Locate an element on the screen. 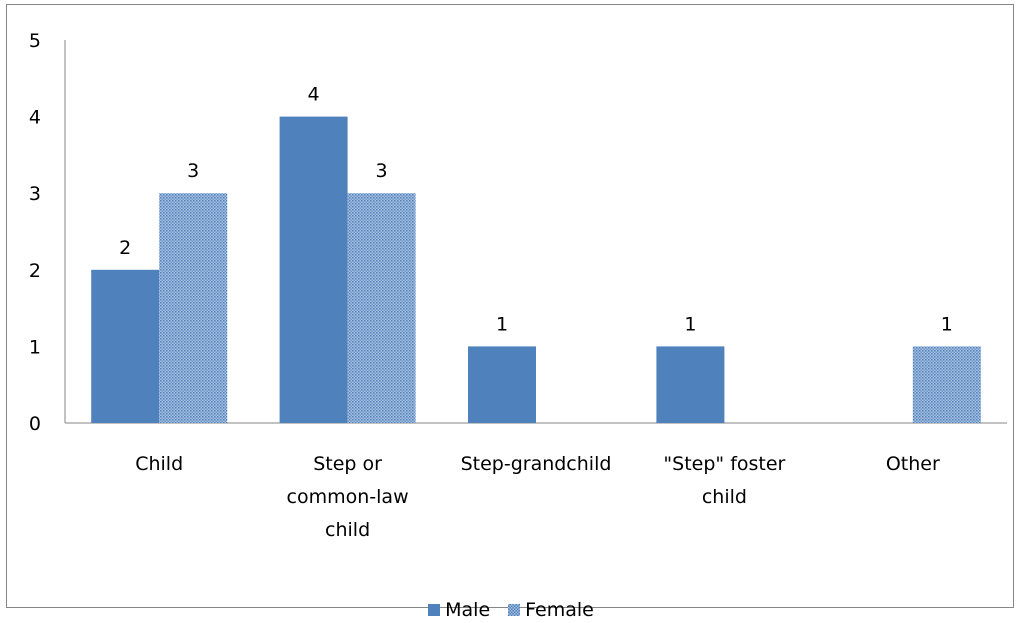 The image size is (1020, 623). x-category-label: "Step" foster child is located at coordinates (724, 480).